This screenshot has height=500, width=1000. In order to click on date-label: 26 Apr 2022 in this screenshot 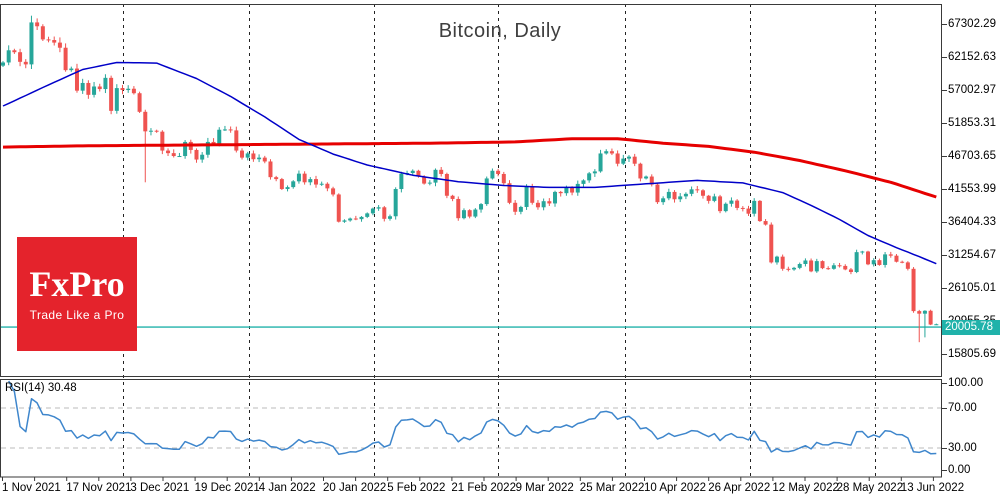, I will do `click(739, 488)`.